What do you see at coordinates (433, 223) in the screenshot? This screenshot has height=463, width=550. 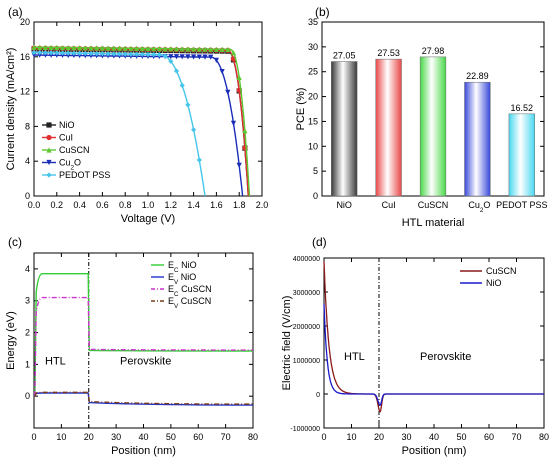 I see `panel-b-xlabel: HTL material` at bounding box center [433, 223].